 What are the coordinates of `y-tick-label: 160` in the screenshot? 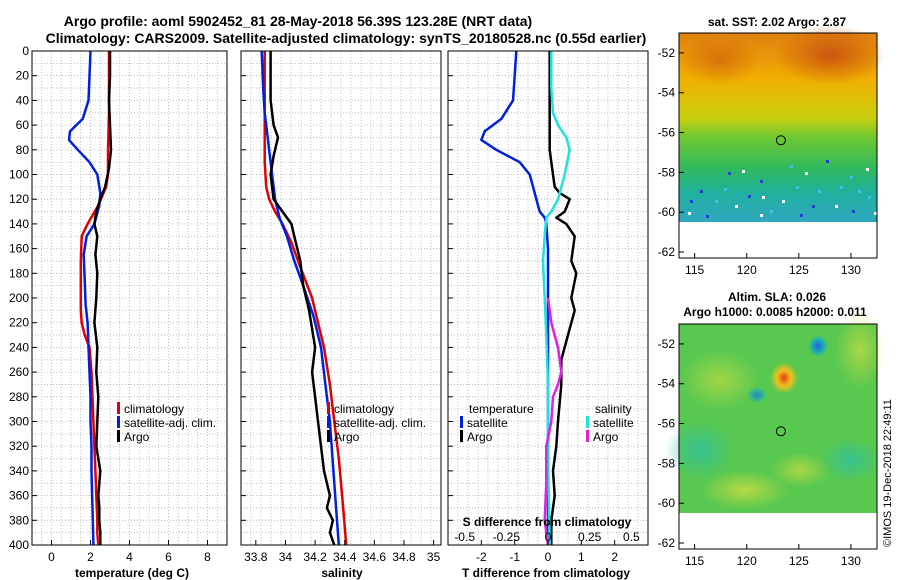 It's located at (19, 249).